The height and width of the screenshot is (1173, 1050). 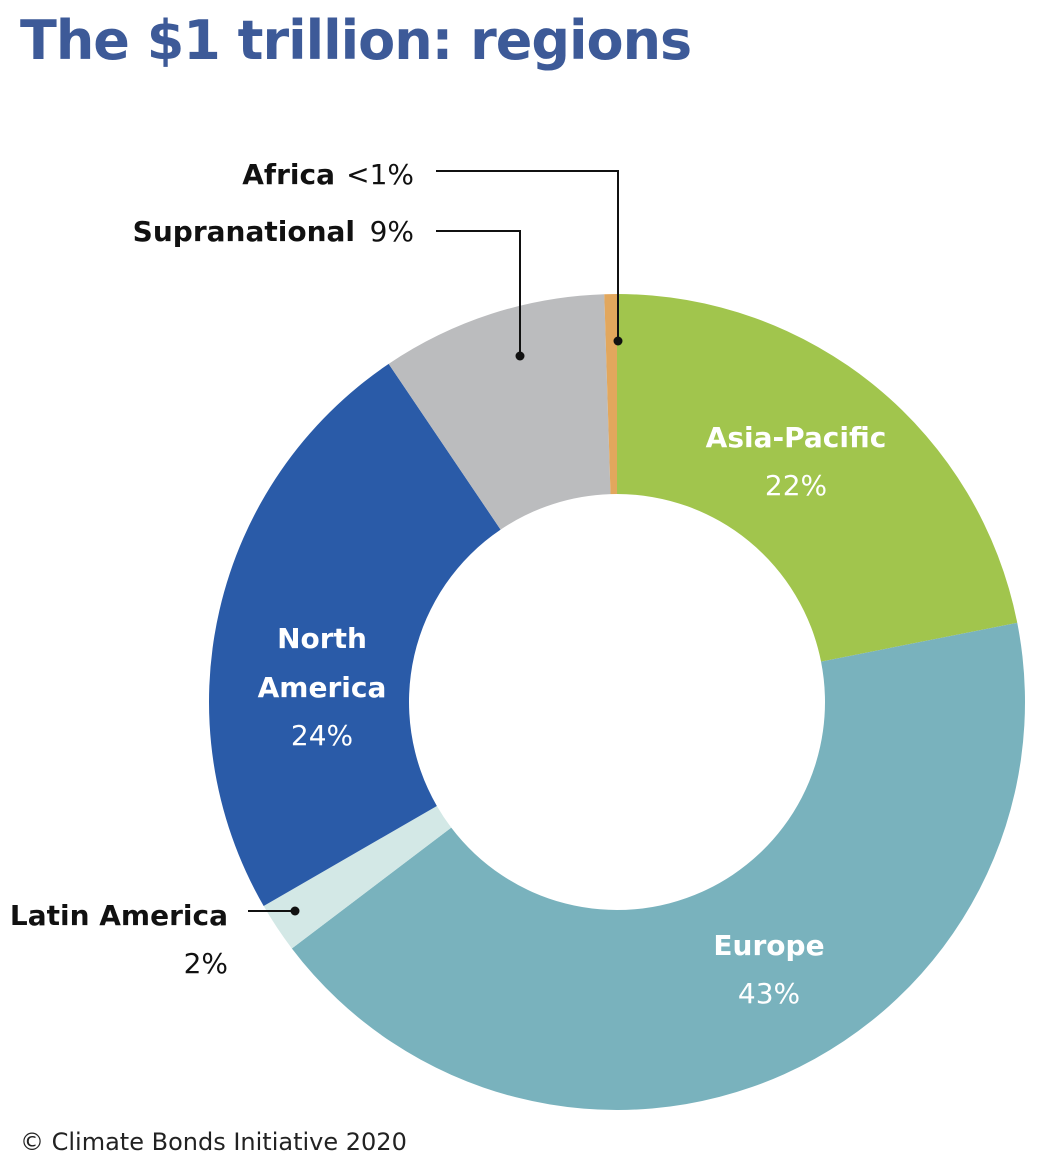 I want to click on label-north-america-line2: America, so click(x=322, y=687).